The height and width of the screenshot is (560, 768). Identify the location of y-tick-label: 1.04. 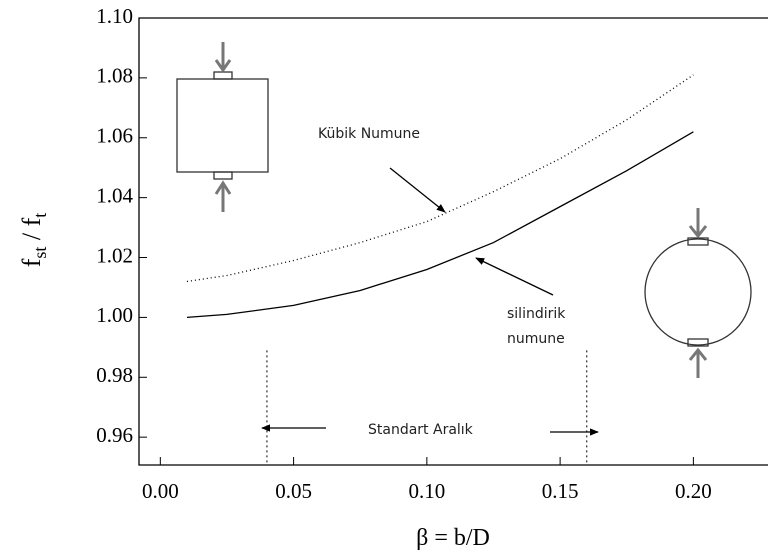
(114, 195).